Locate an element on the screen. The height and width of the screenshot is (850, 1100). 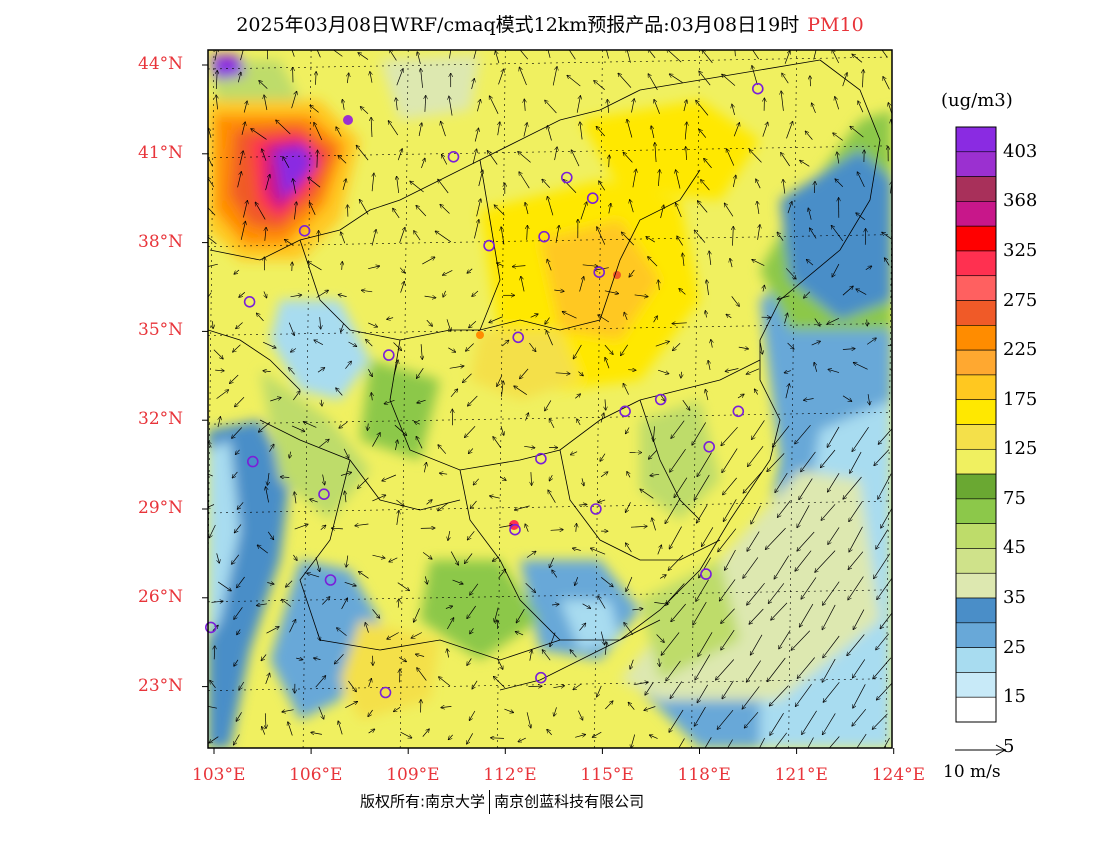
meridian-line is located at coordinates (307, 399).